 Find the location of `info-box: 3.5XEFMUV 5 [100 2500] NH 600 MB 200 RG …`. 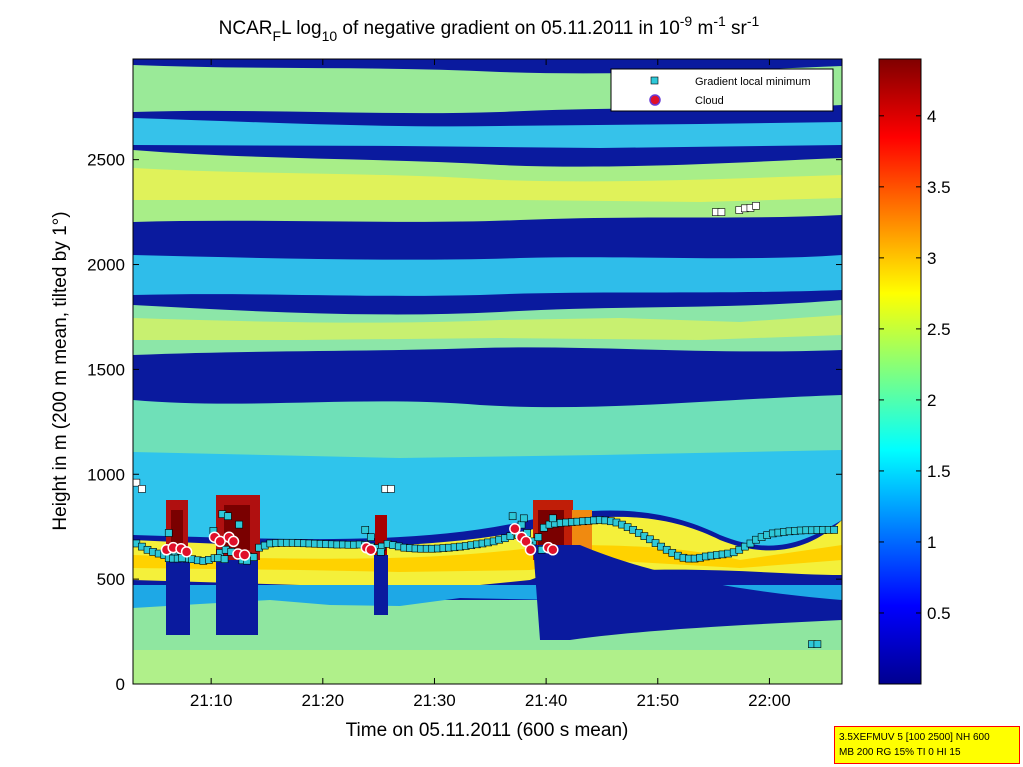

info-box: 3.5XEFMUV 5 [100 2500] NH 600 MB 200 RG … is located at coordinates (927, 745).